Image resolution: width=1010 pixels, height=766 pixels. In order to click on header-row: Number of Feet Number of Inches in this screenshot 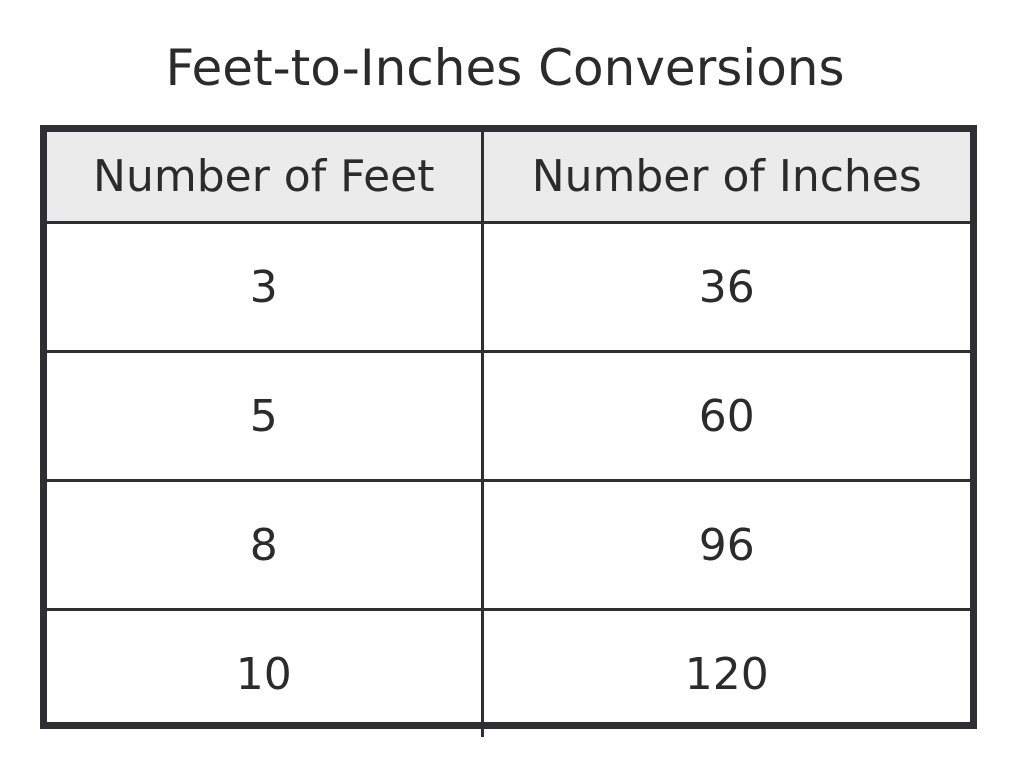, I will do `click(508, 178)`.